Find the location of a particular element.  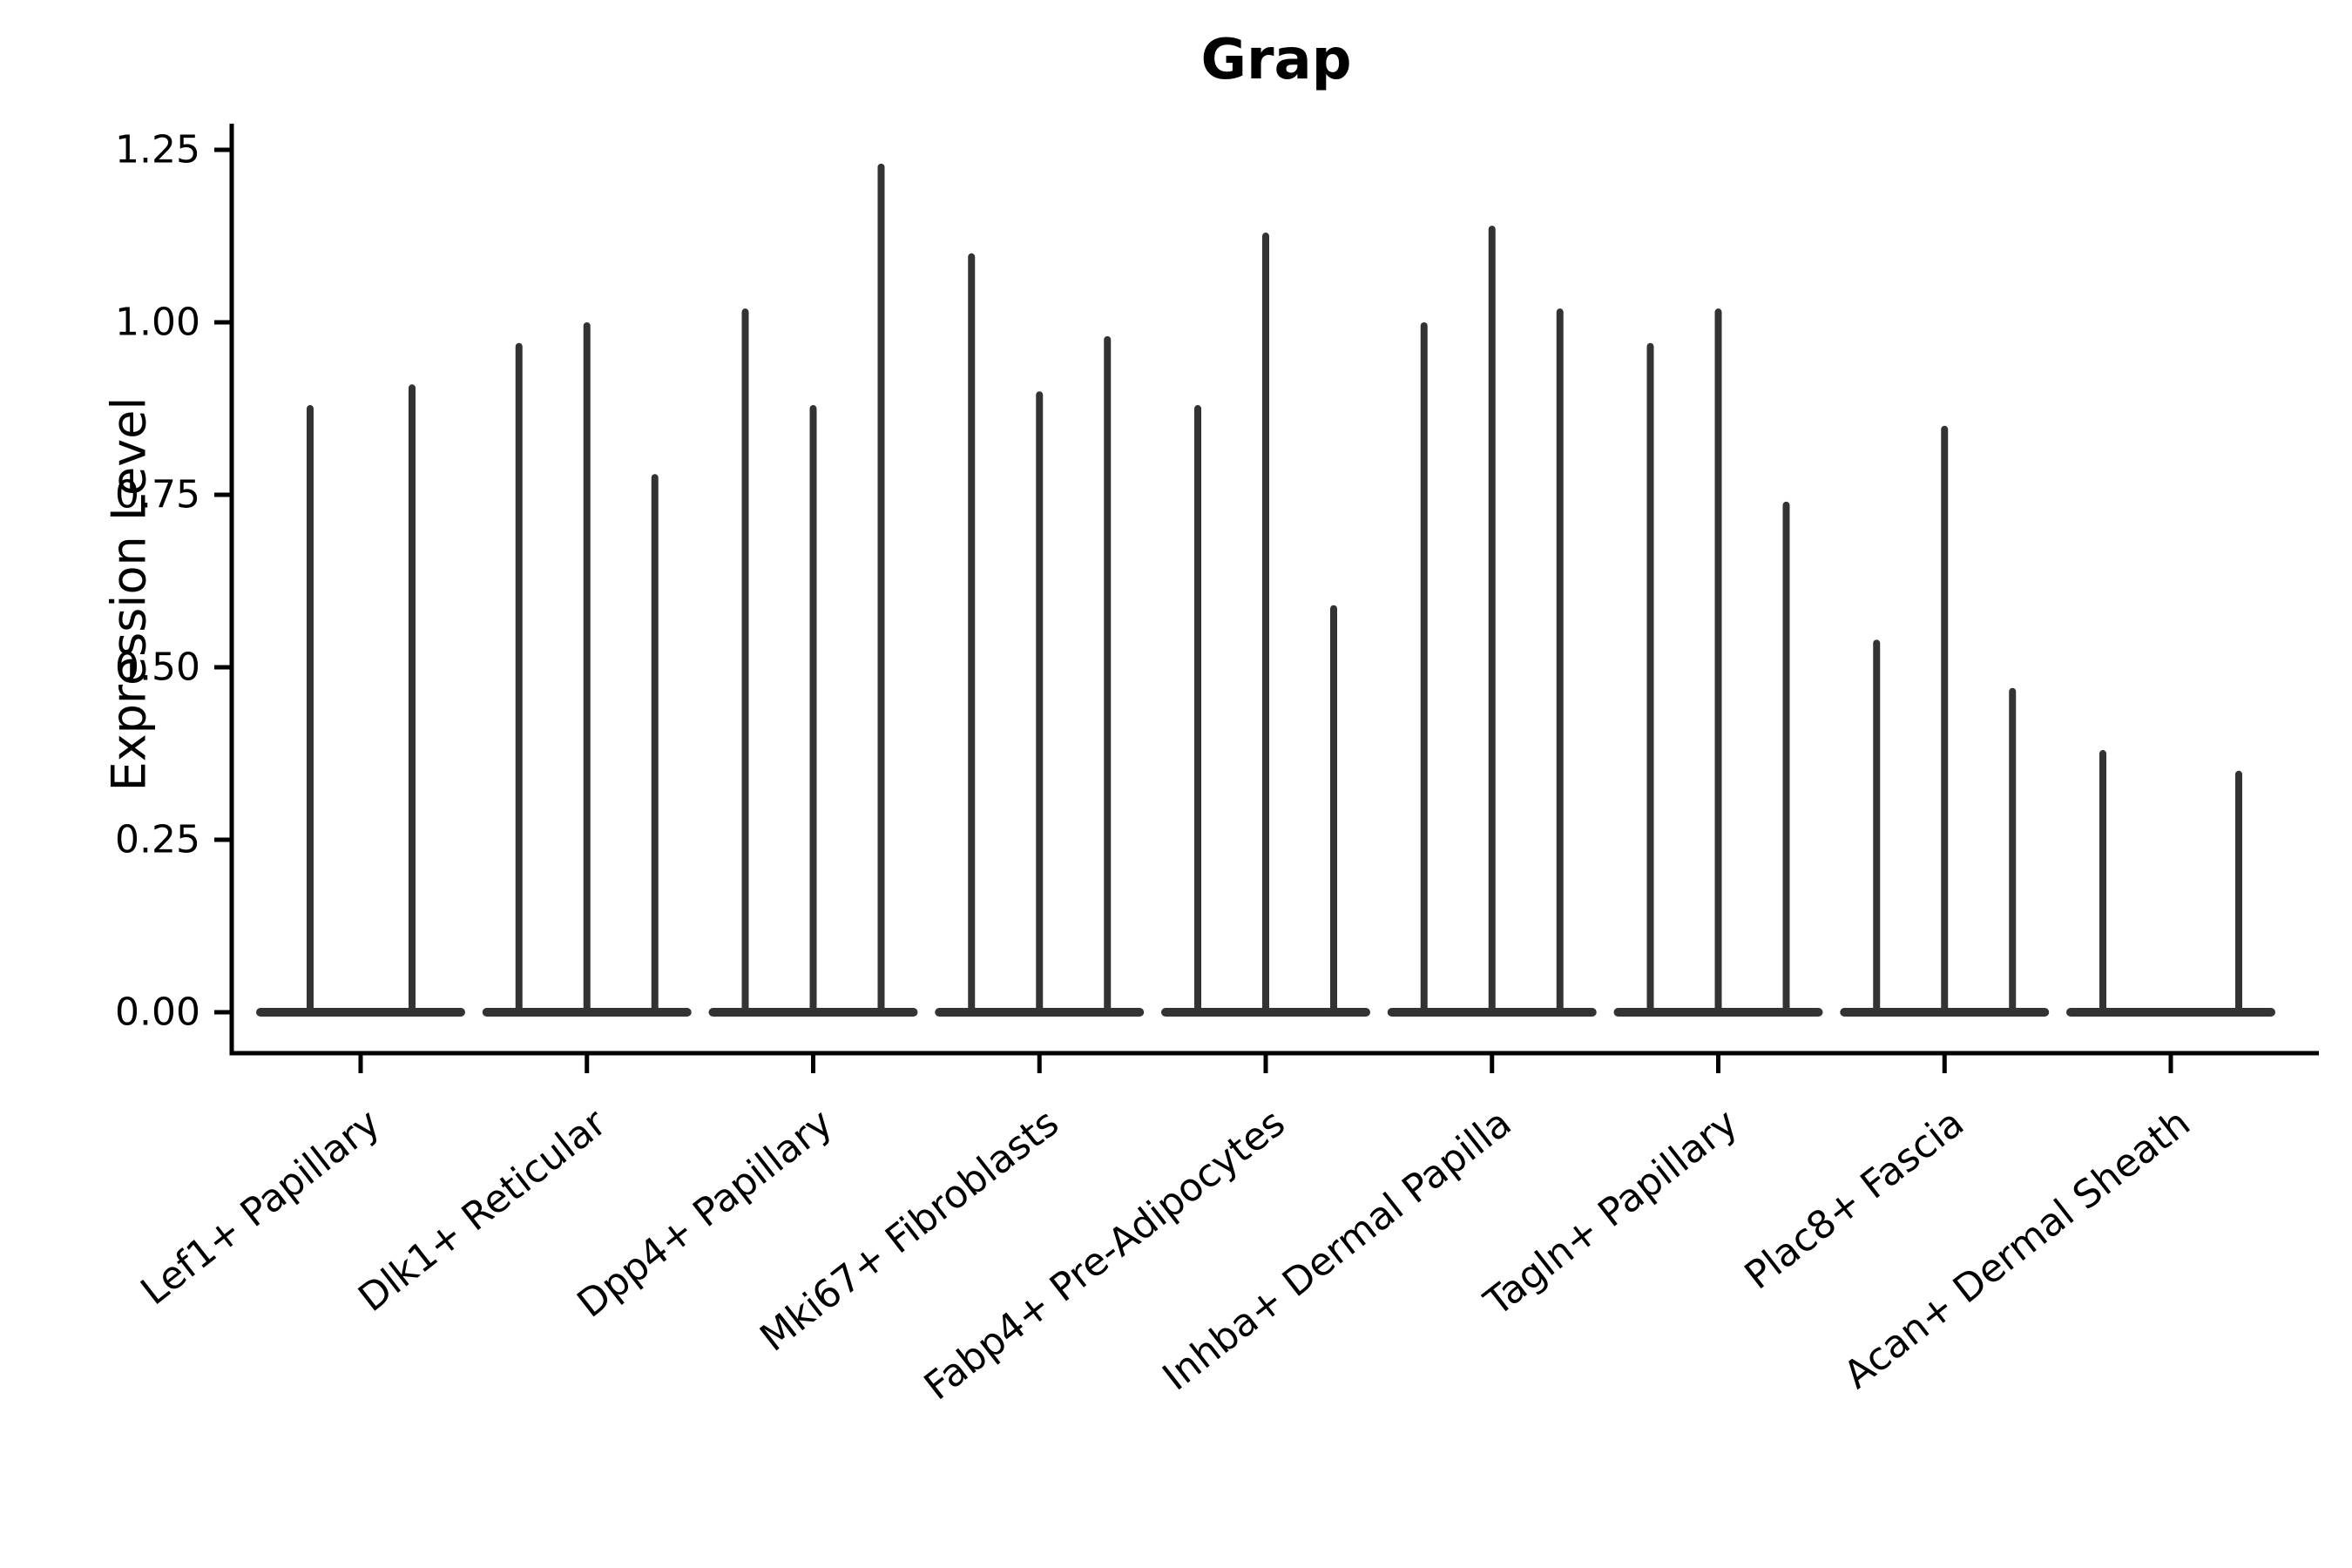

y-tick-label: 1.25 is located at coordinates (157, 150).